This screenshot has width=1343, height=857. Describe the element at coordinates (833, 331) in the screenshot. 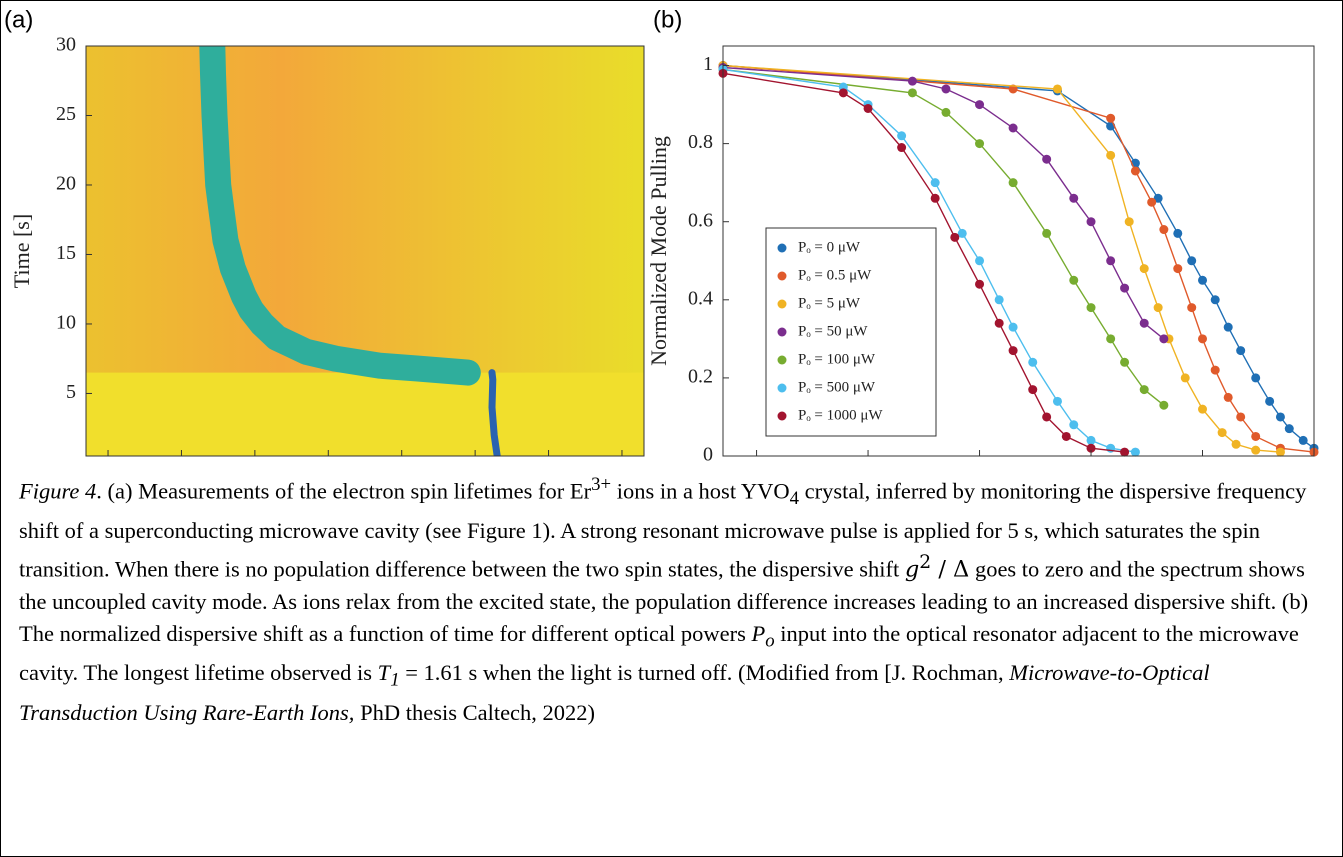

I see `legend-label: Pₒ = 50 μW` at that location.